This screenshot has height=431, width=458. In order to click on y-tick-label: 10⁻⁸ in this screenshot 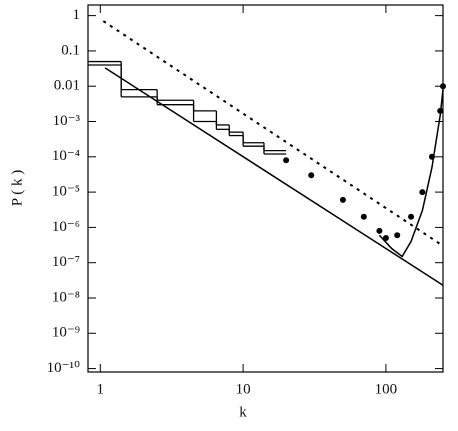, I will do `click(66, 297)`.